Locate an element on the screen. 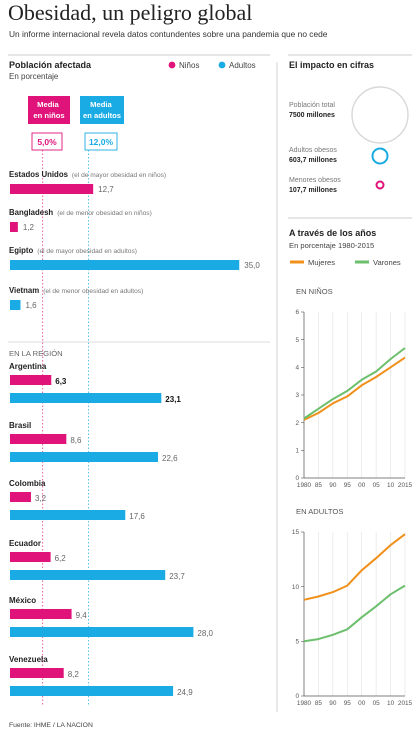  y-tick-label: 1 is located at coordinates (297, 451).